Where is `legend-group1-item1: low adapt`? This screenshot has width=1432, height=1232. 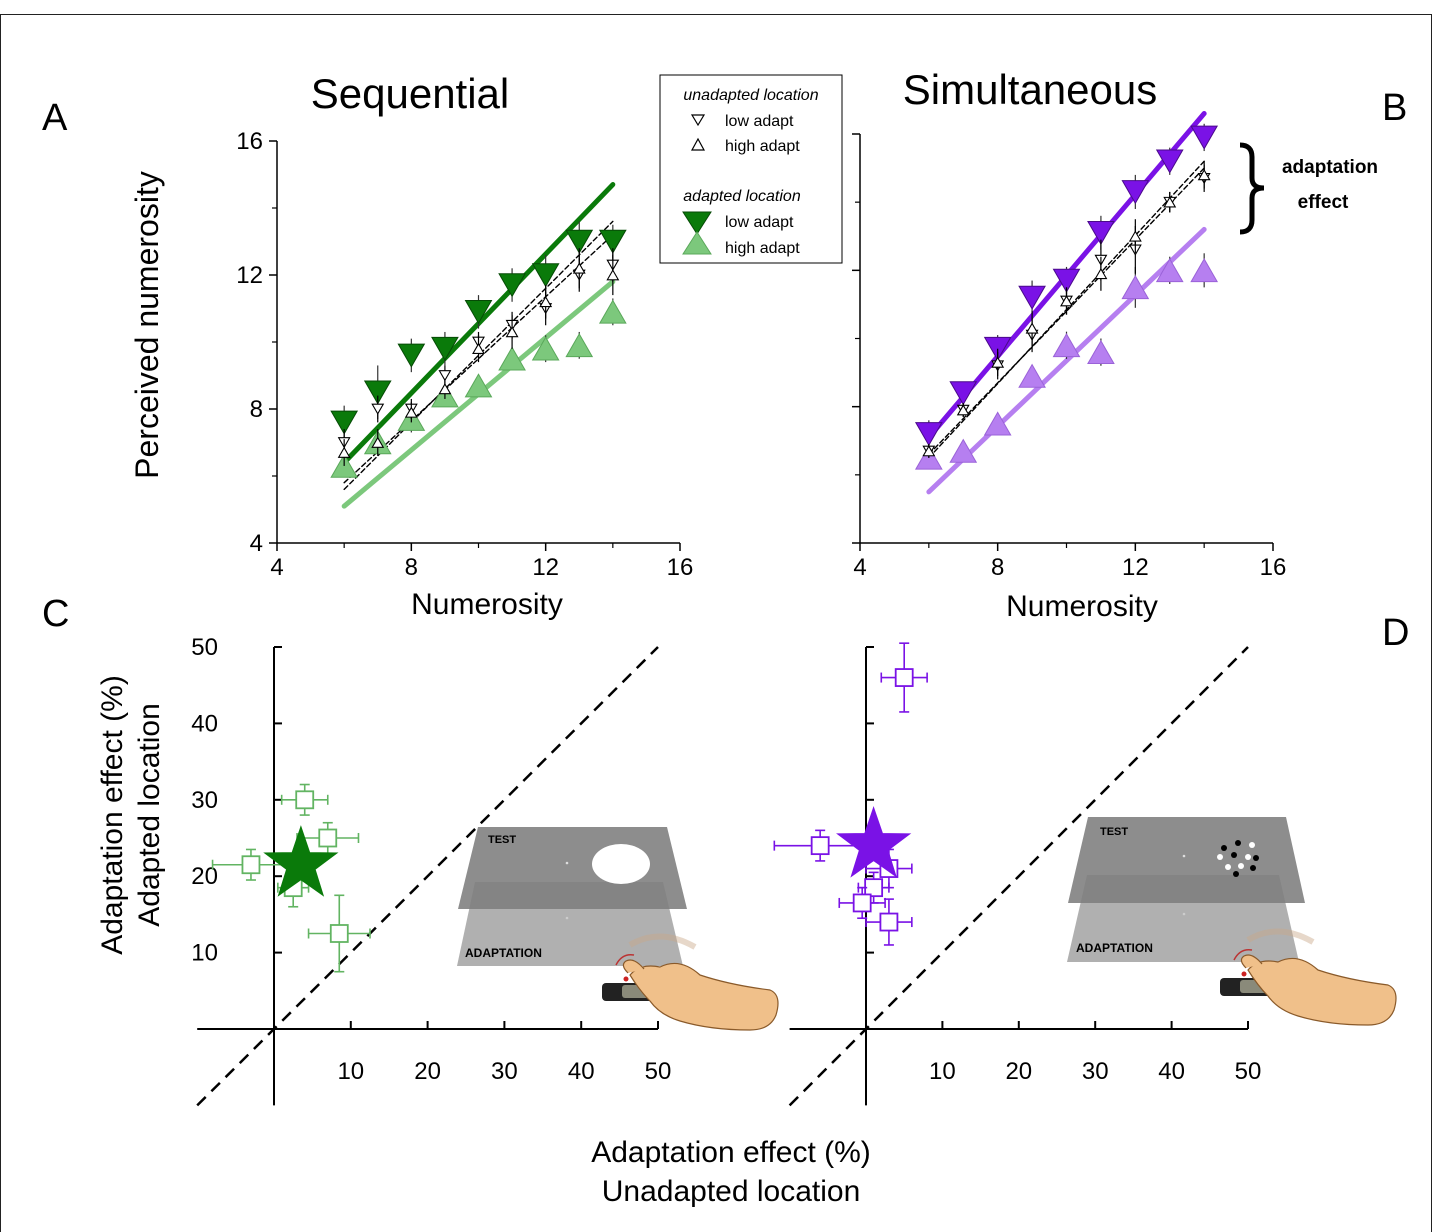
legend-group1-item1: low adapt is located at coordinates (759, 121).